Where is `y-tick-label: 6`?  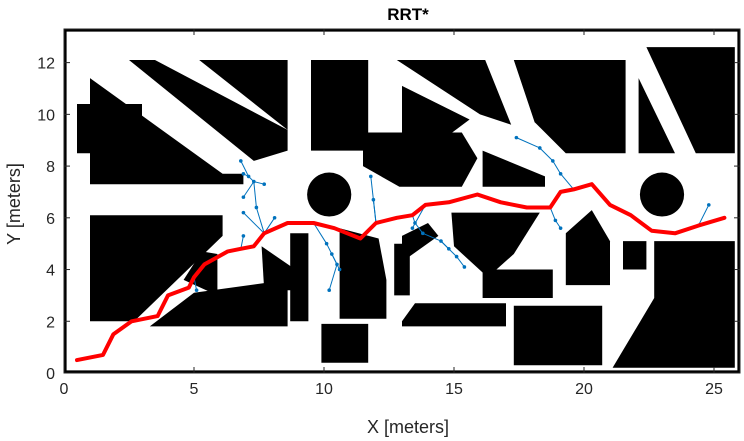 y-tick-label: 6 is located at coordinates (50, 219).